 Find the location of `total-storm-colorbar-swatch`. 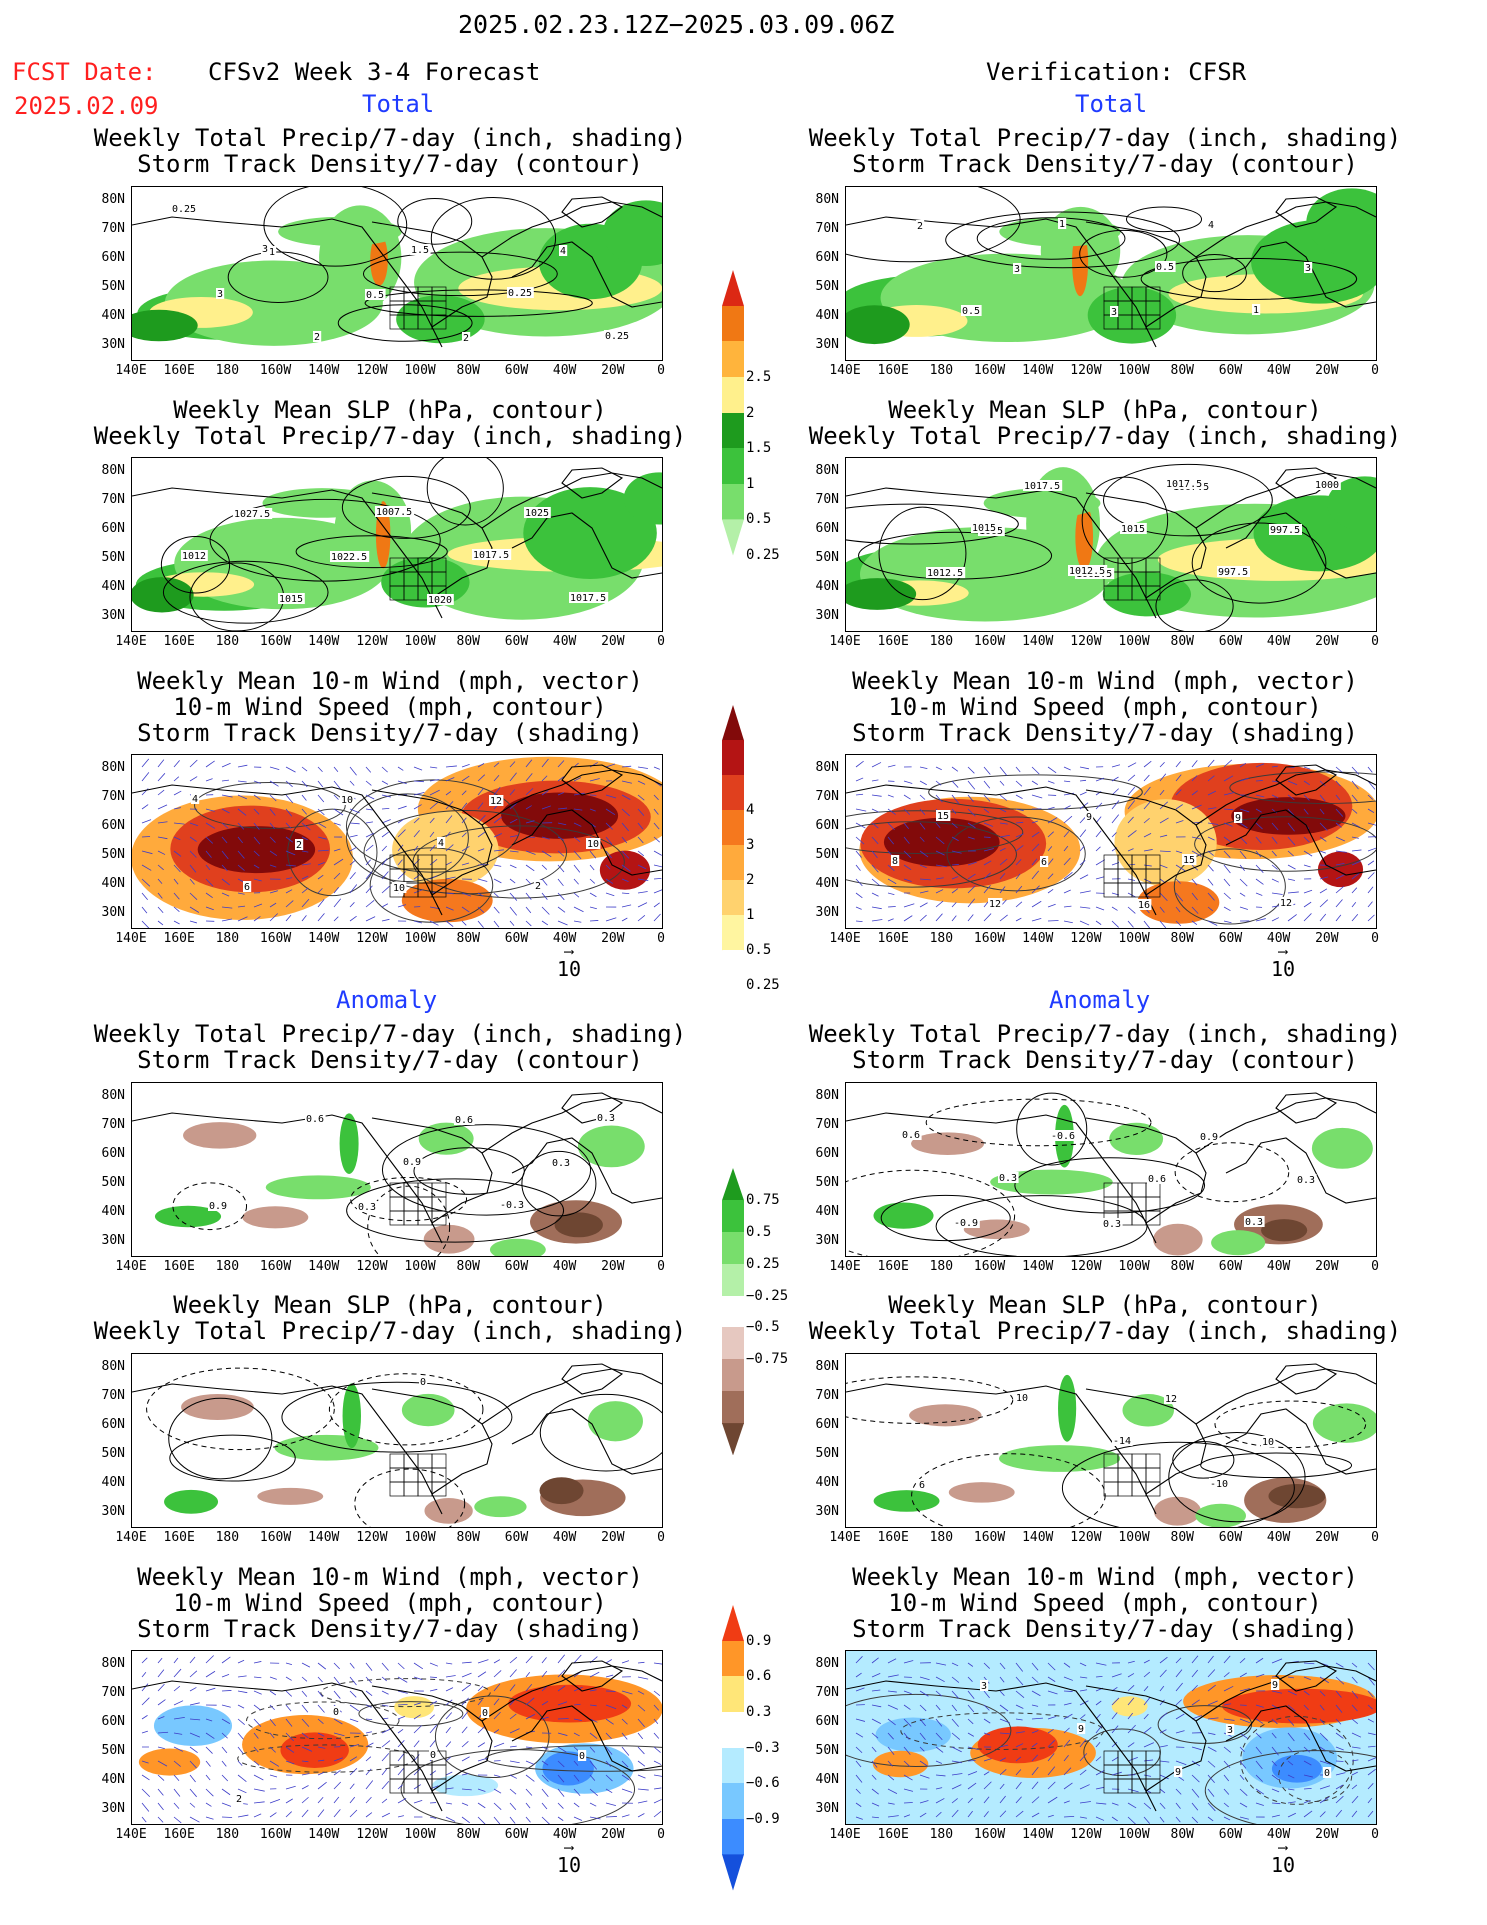

total-storm-colorbar-swatch is located at coordinates (733, 968).